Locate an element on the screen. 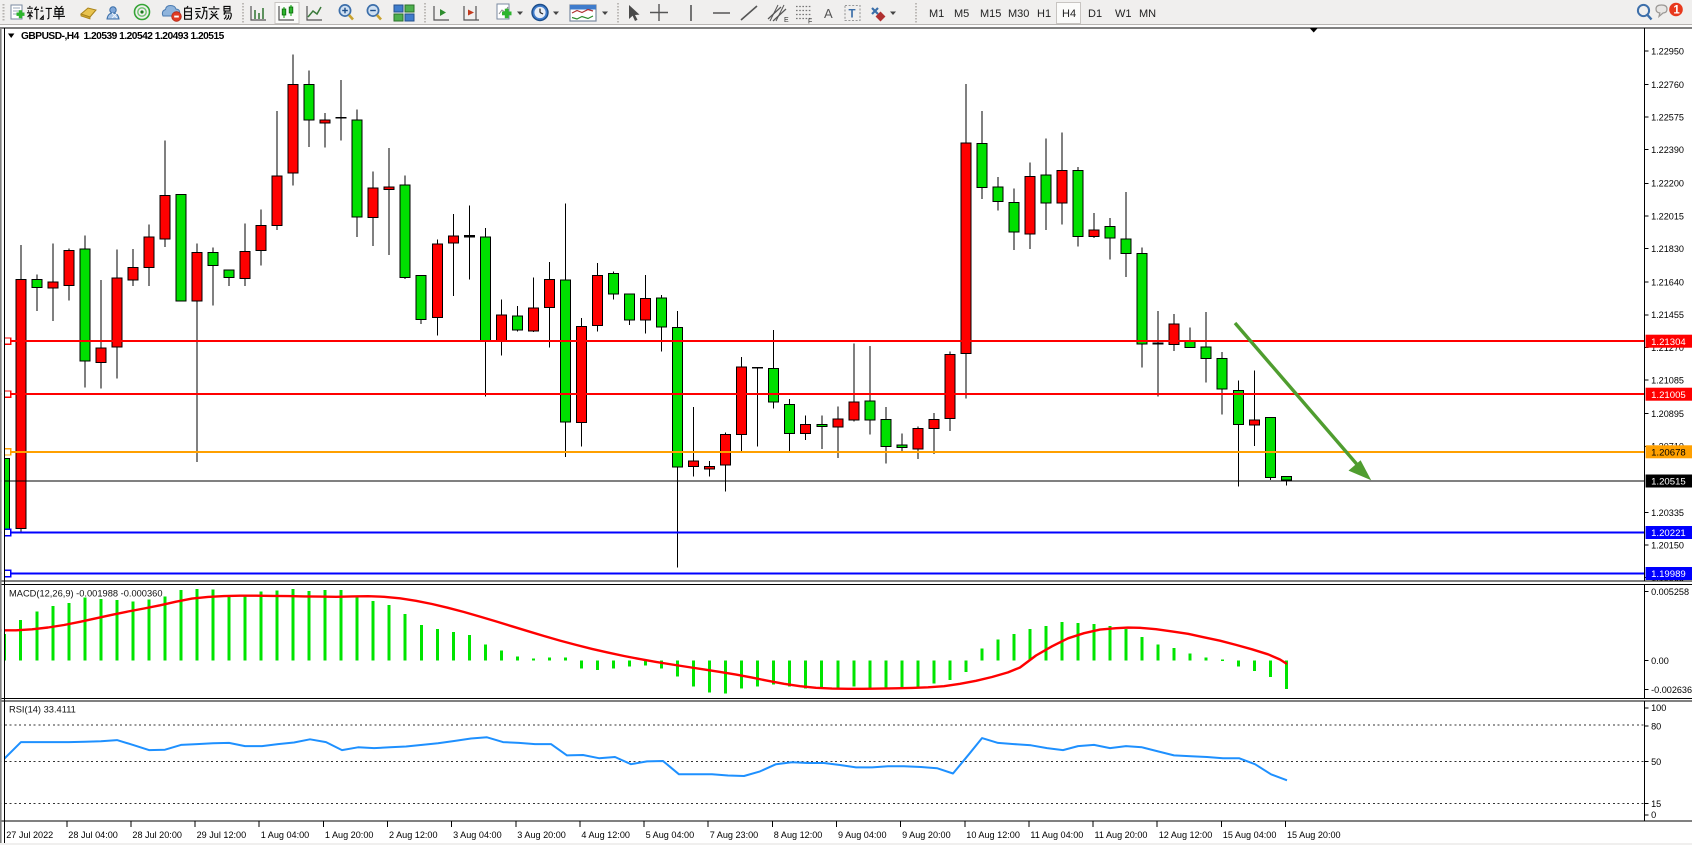 This screenshot has width=1692, height=850. svg-text: 1 Aug 04:00 is located at coordinates (285, 835).